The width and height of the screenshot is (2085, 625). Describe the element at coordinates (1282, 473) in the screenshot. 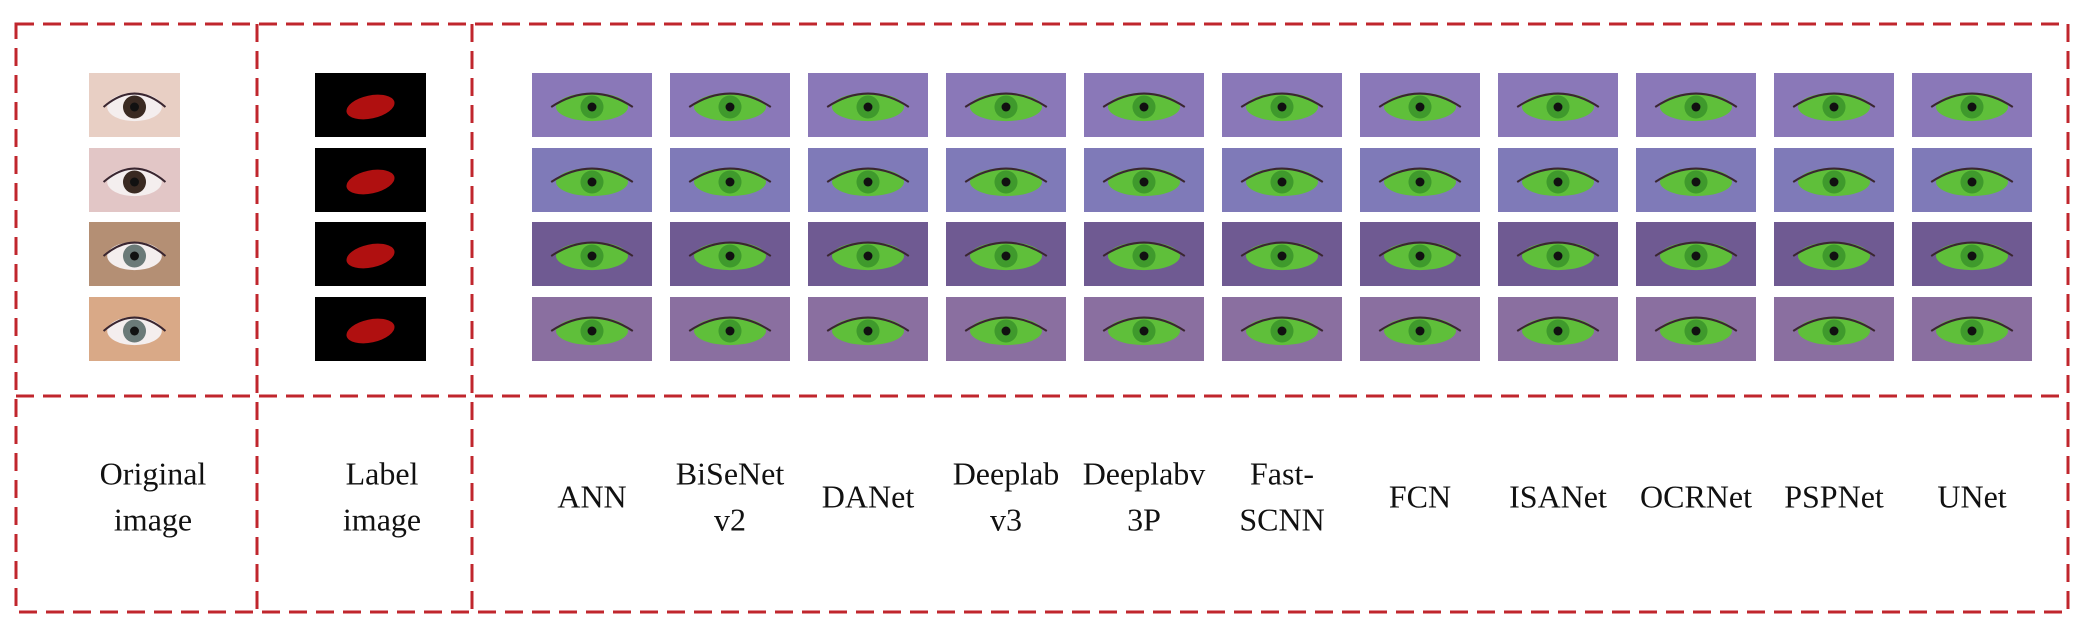

I see `column-label: Fast-` at that location.